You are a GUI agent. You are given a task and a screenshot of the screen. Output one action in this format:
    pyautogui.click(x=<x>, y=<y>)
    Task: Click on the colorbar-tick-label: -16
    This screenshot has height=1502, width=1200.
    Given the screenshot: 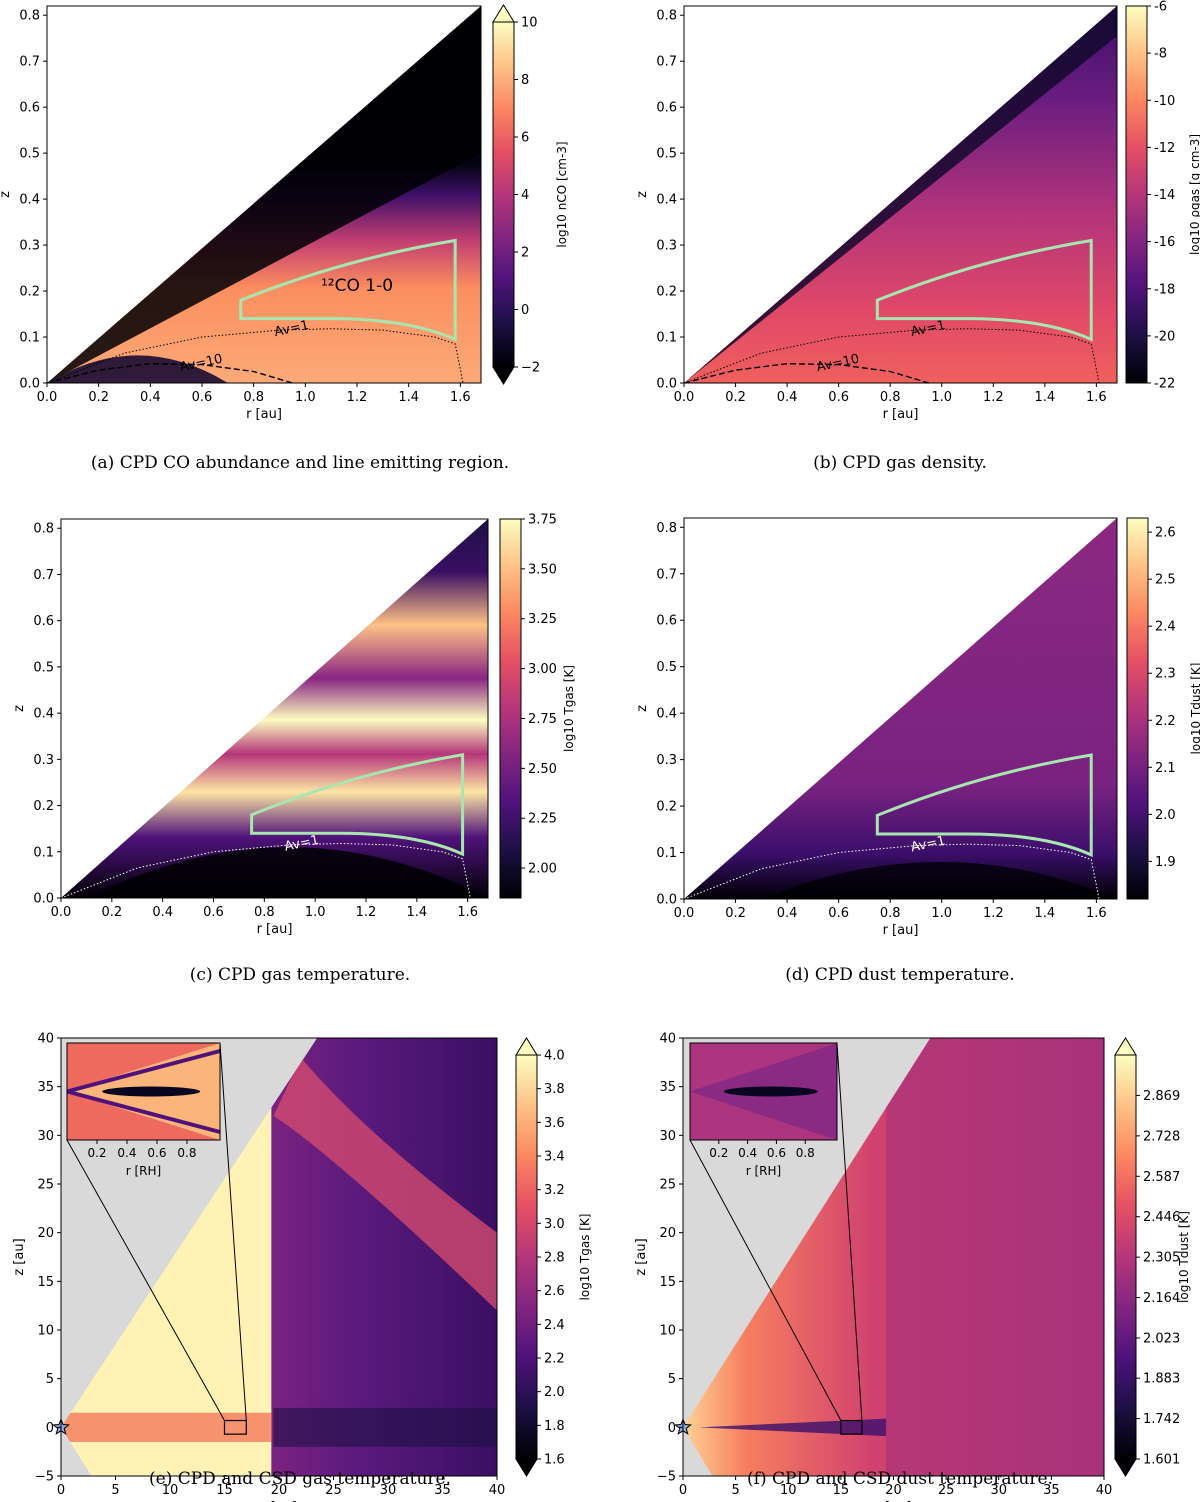 What is the action you would take?
    pyautogui.click(x=1164, y=242)
    